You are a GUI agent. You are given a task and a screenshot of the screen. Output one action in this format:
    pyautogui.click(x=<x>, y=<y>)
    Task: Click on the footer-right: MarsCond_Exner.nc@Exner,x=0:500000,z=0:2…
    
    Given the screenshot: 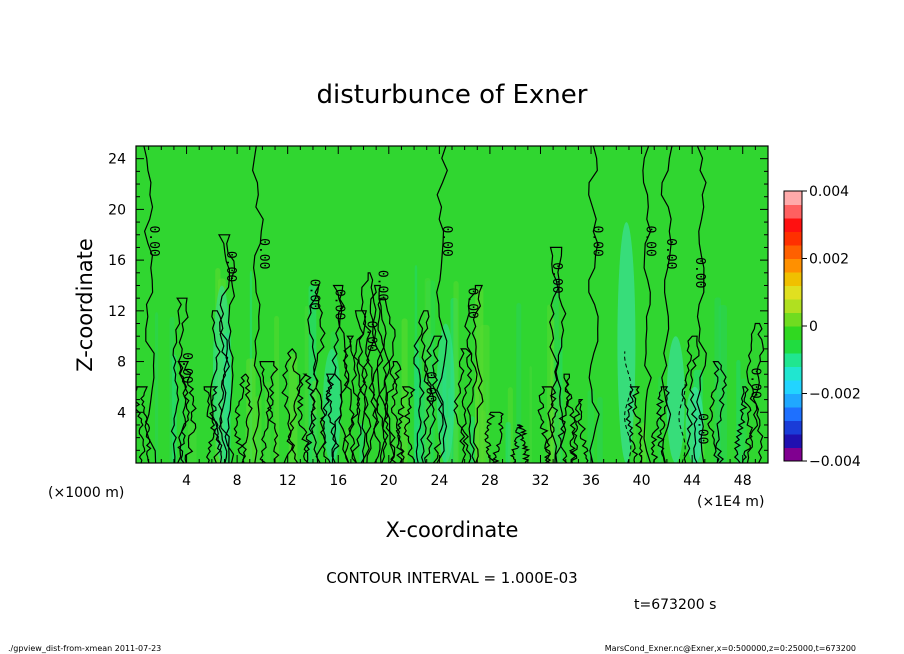 What is the action you would take?
    pyautogui.click(x=730, y=648)
    